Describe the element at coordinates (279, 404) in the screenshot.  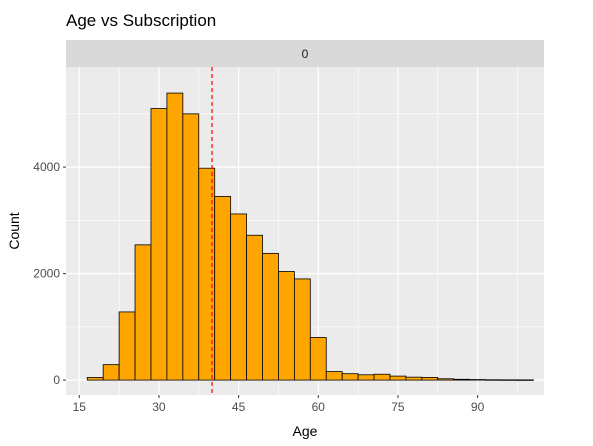
I see `x-axis-ticks: 15 30 45 60 75 90` at that location.